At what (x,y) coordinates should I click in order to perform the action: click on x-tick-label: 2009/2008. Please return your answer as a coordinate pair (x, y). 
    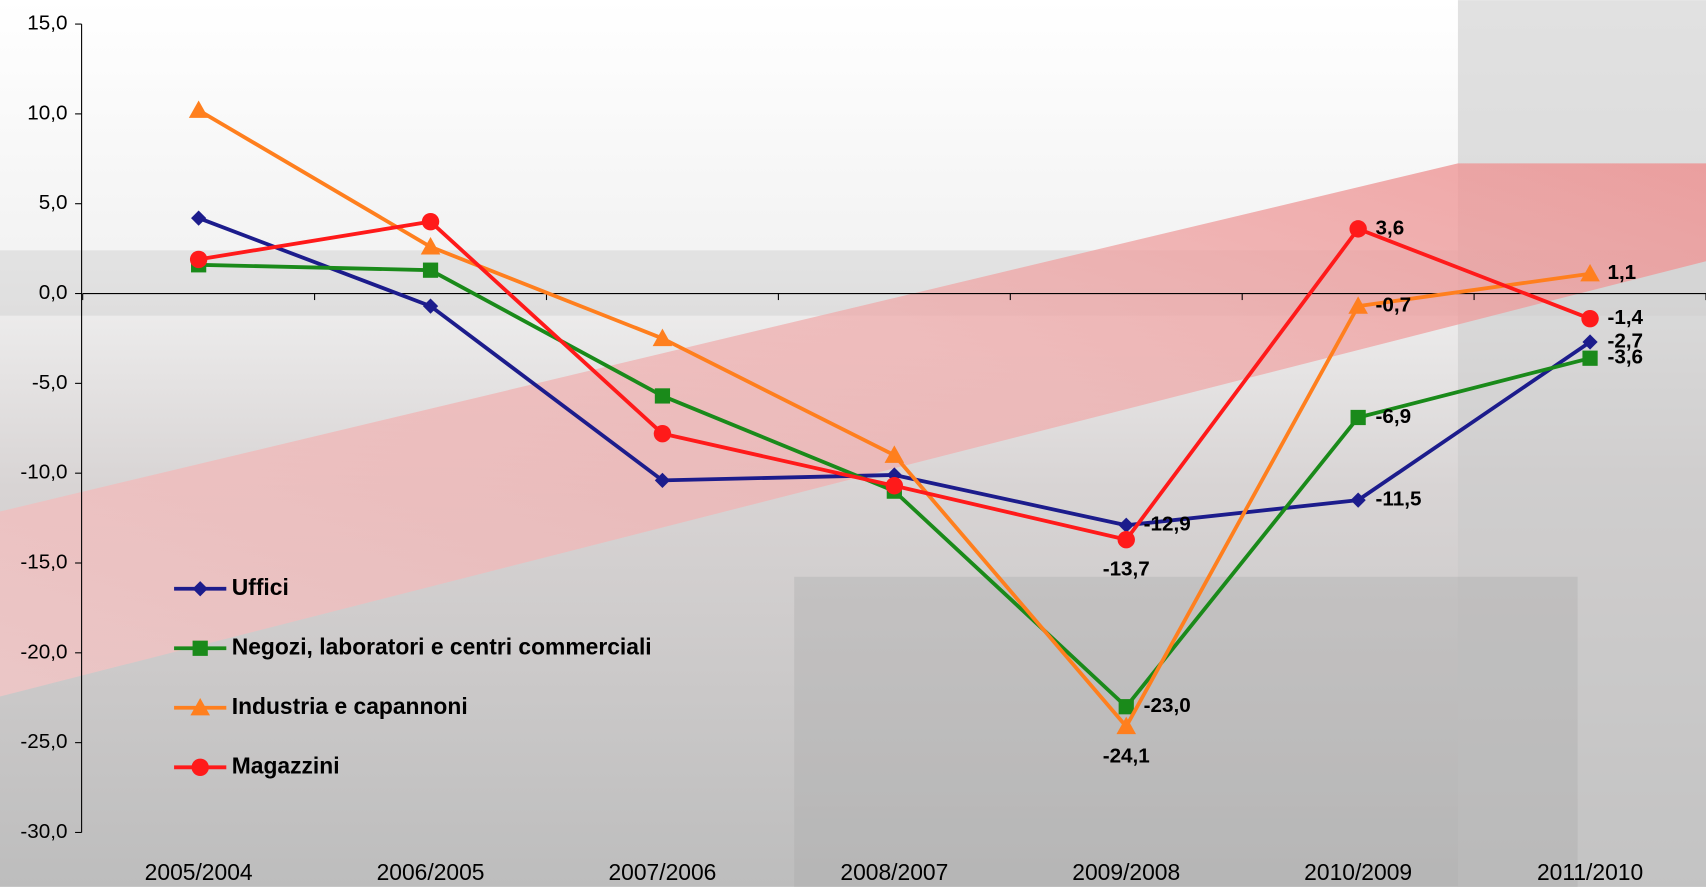
    Looking at the image, I should click on (1126, 872).